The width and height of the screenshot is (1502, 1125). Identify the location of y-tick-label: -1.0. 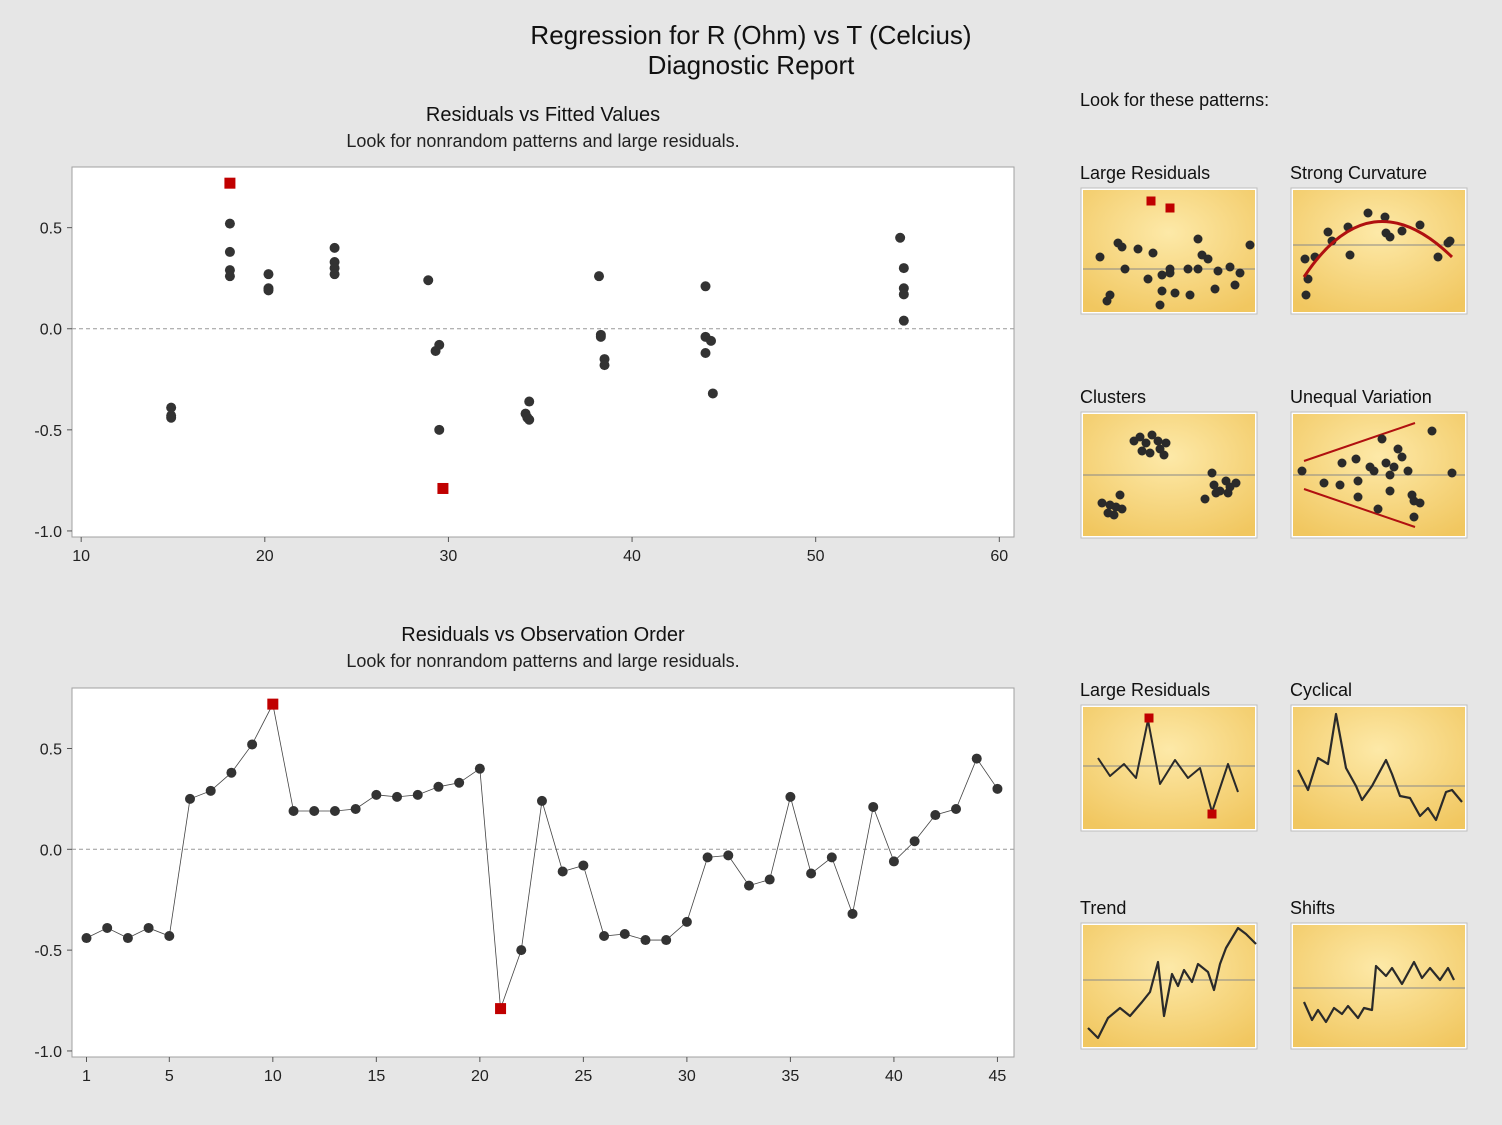
(48, 532).